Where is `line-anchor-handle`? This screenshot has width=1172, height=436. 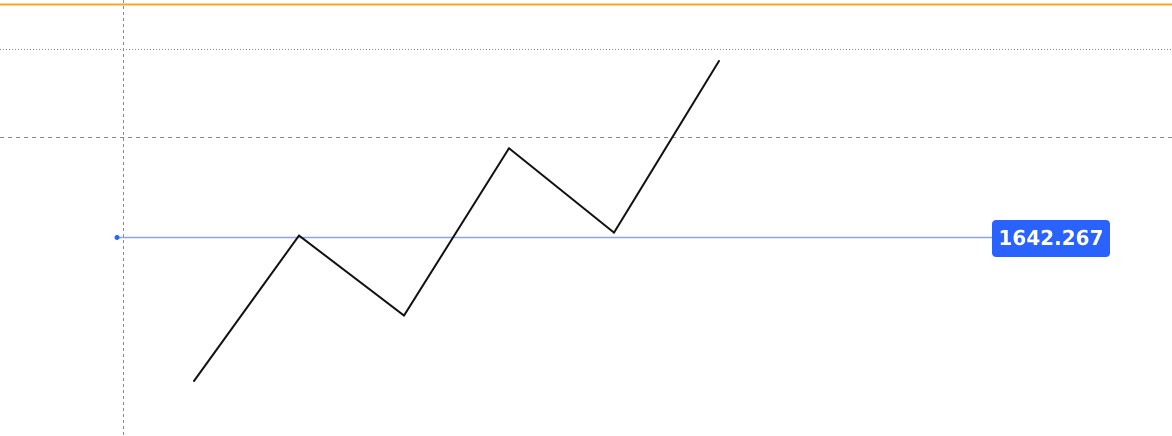 line-anchor-handle is located at coordinates (117, 237).